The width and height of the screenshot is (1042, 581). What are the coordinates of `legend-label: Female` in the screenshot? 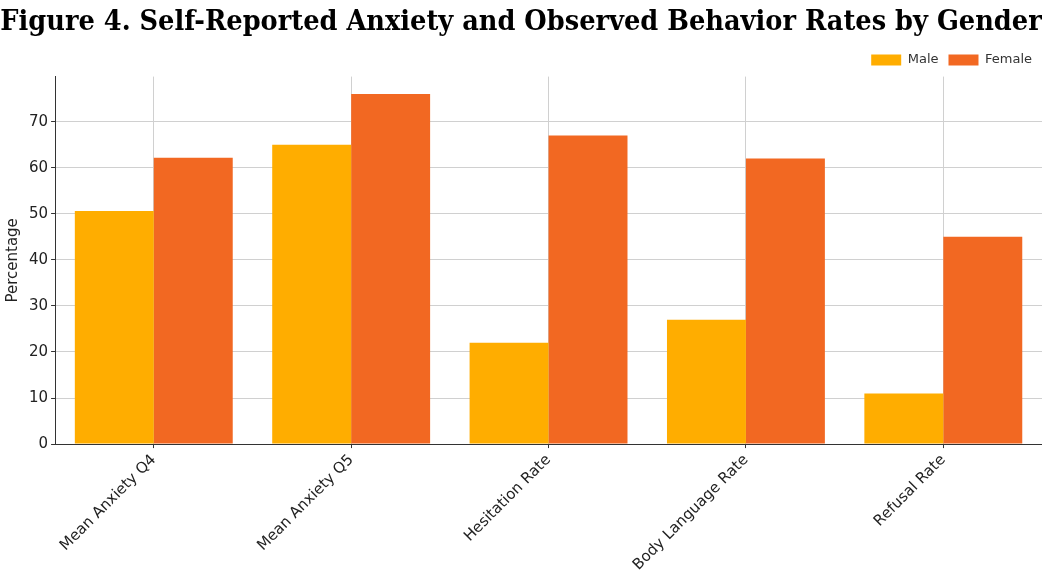 It's located at (1009, 59).